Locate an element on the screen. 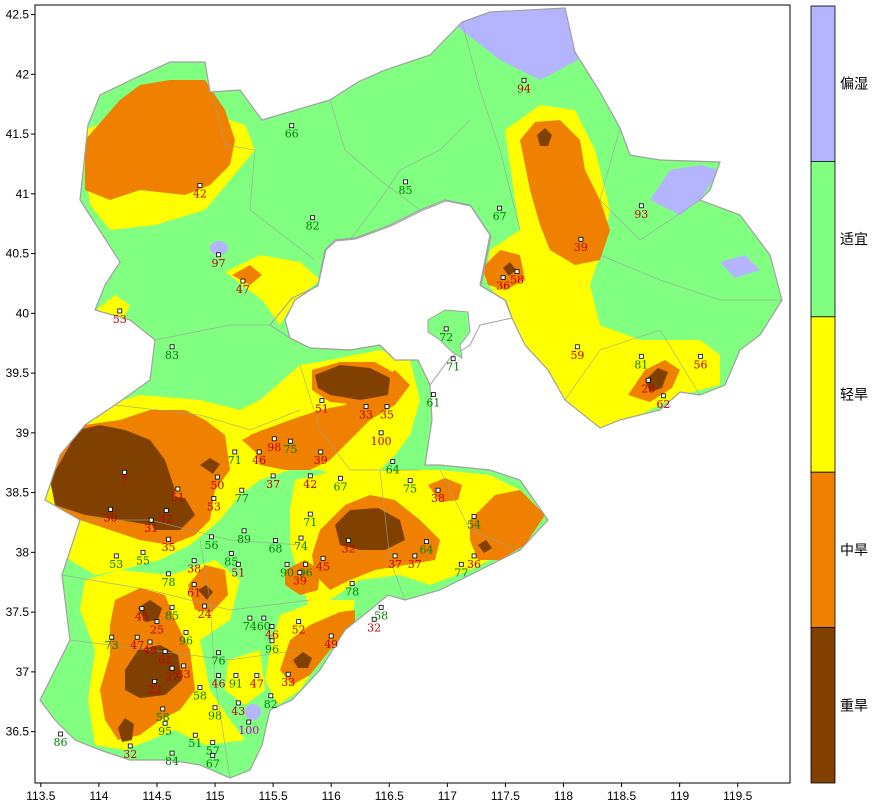 The image size is (875, 806). station-value-label: 66 is located at coordinates (292, 134).